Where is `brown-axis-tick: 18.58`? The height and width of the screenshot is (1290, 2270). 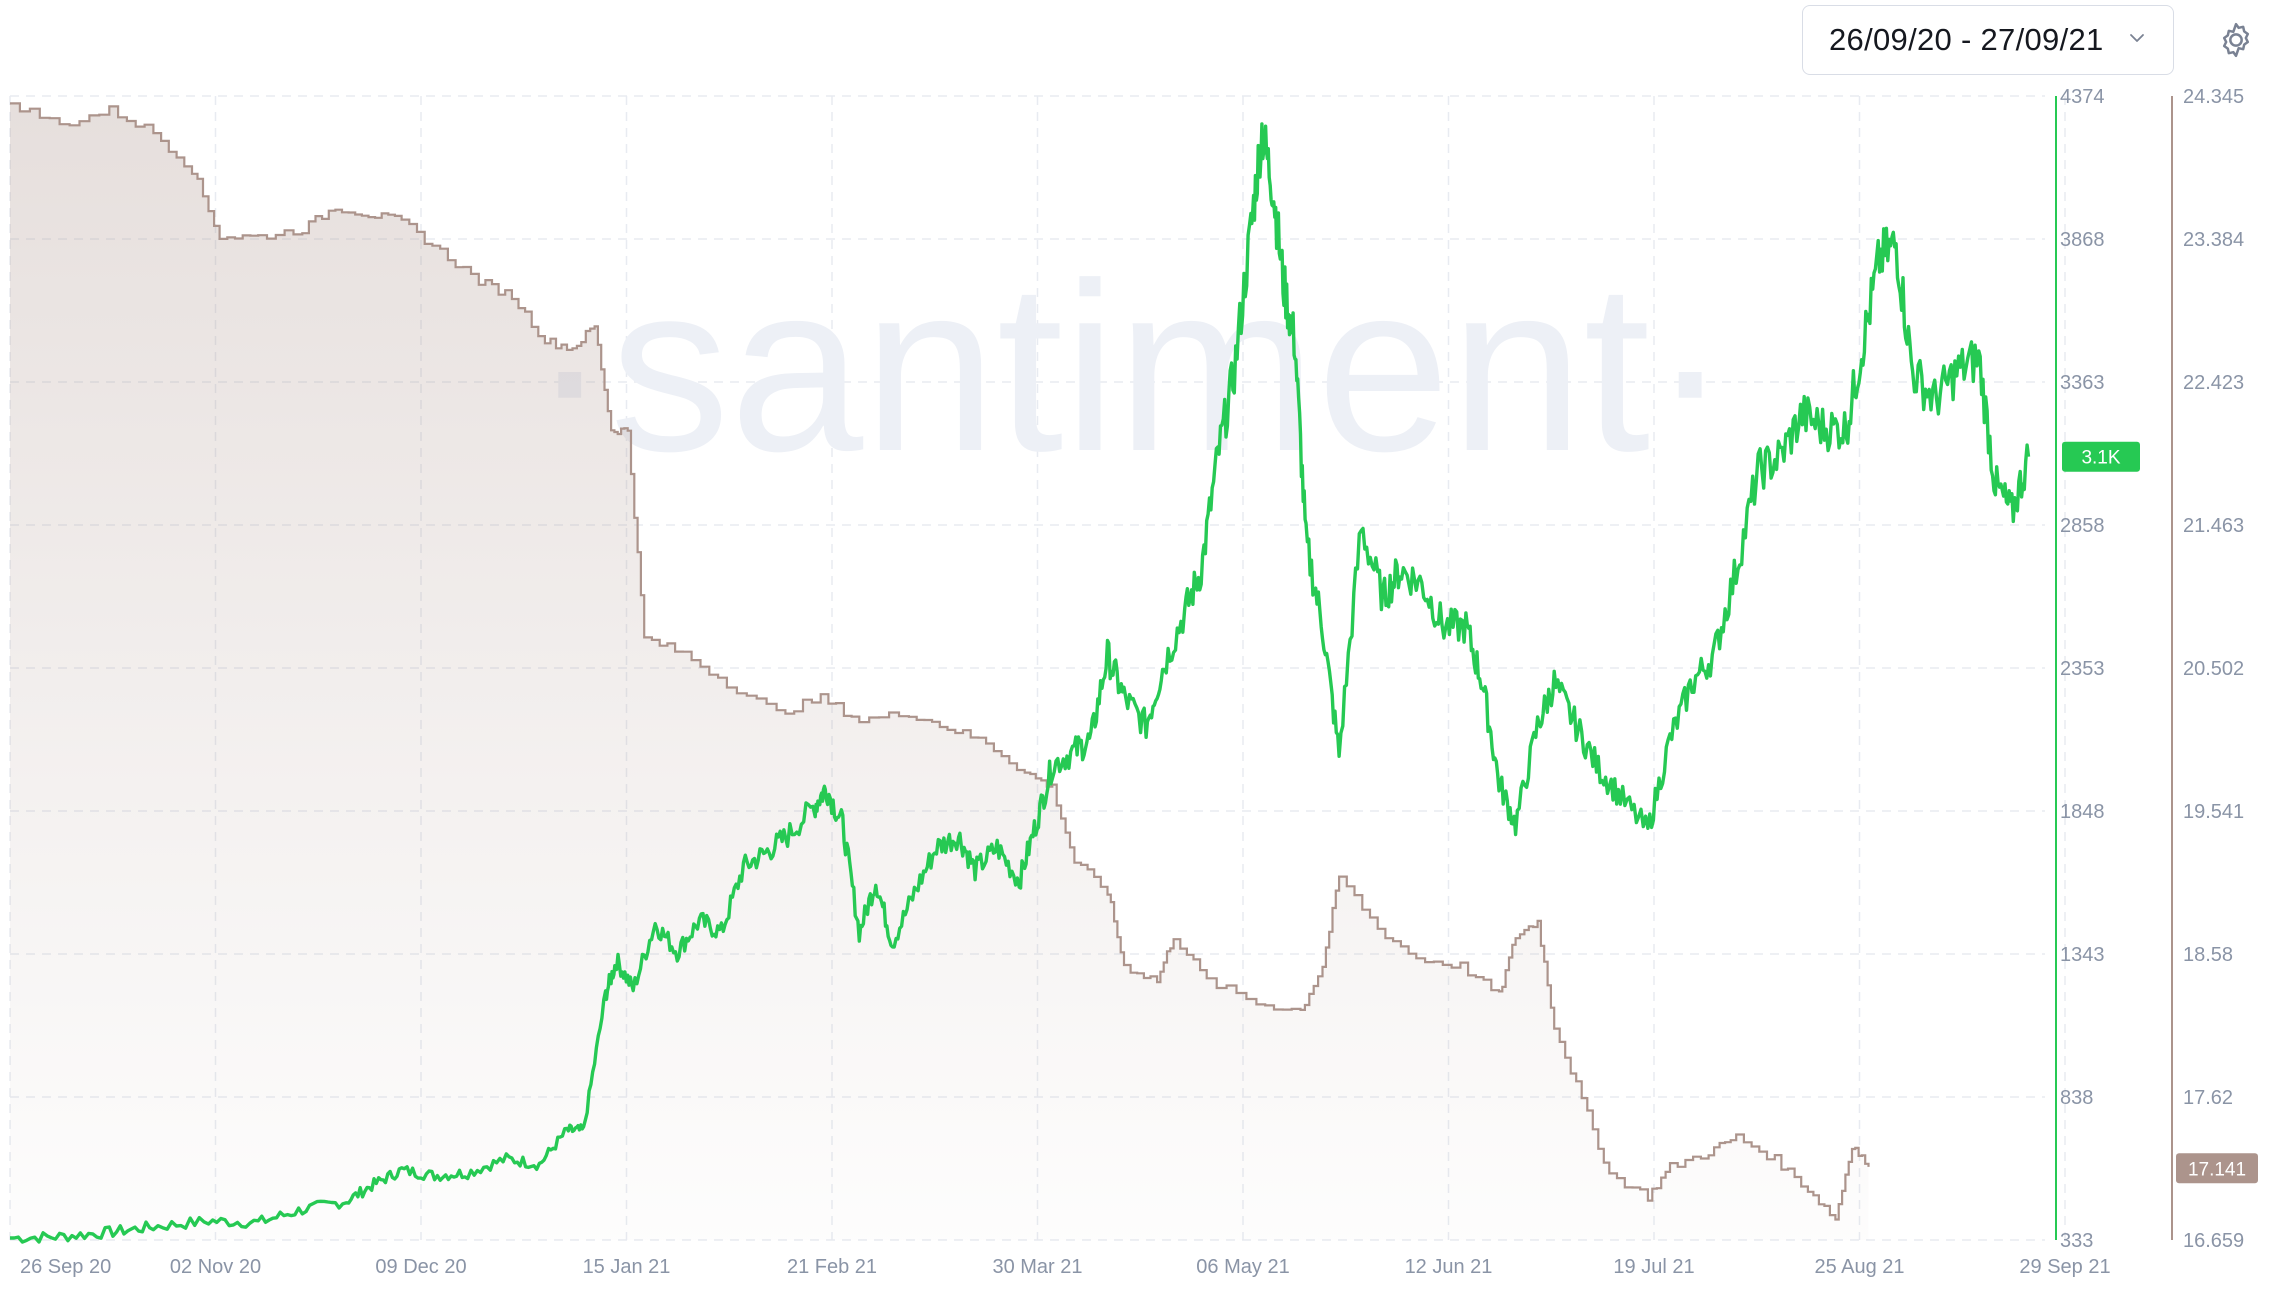
brown-axis-tick: 18.58 is located at coordinates (2208, 955).